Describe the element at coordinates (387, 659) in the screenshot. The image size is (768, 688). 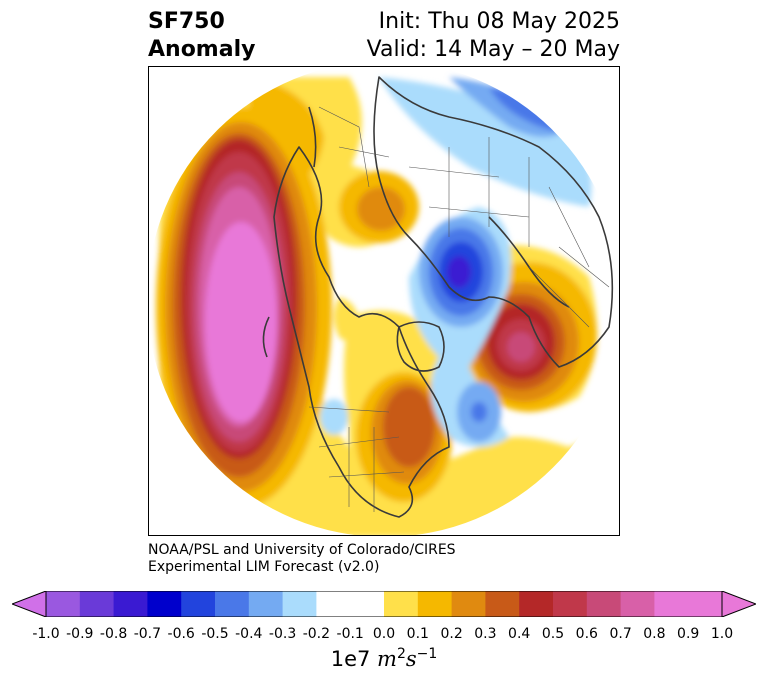
I see `units-m: m` at that location.